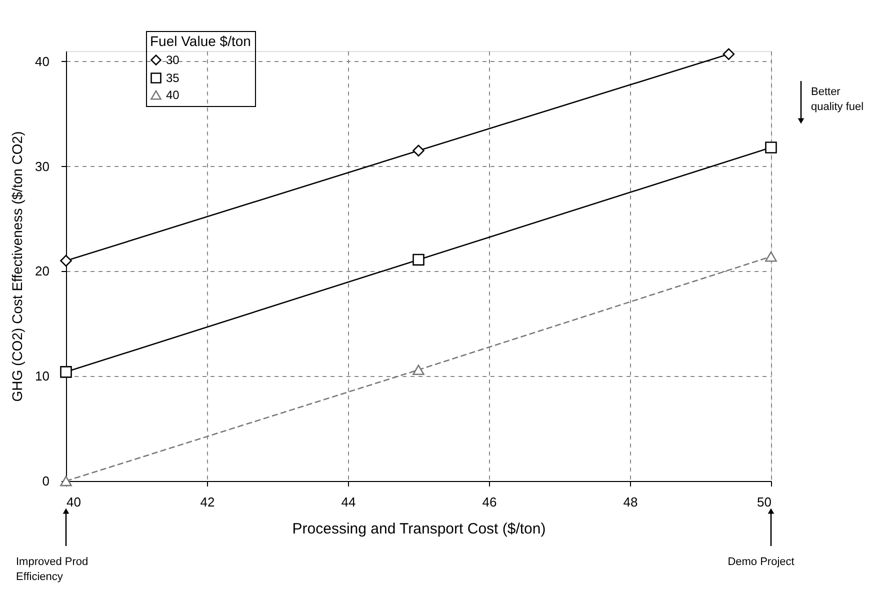 This screenshot has width=877, height=606. Describe the element at coordinates (173, 78) in the screenshot. I see `legend-label: 35` at that location.